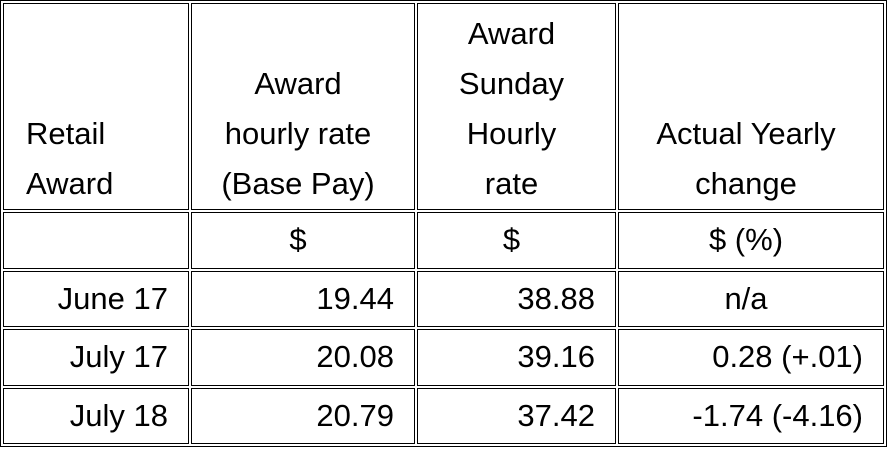  Describe the element at coordinates (751, 299) in the screenshot. I see `data-cell: n/a` at that location.